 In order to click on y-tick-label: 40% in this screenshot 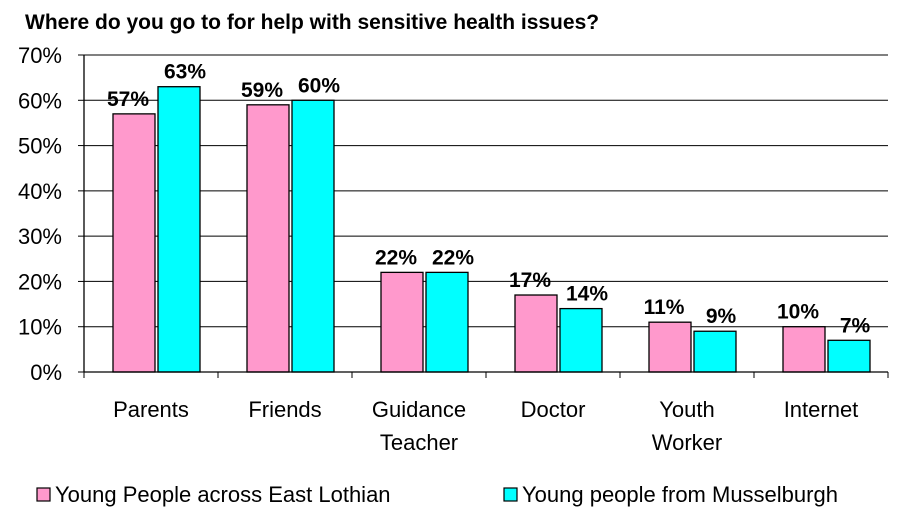, I will do `click(40, 191)`.